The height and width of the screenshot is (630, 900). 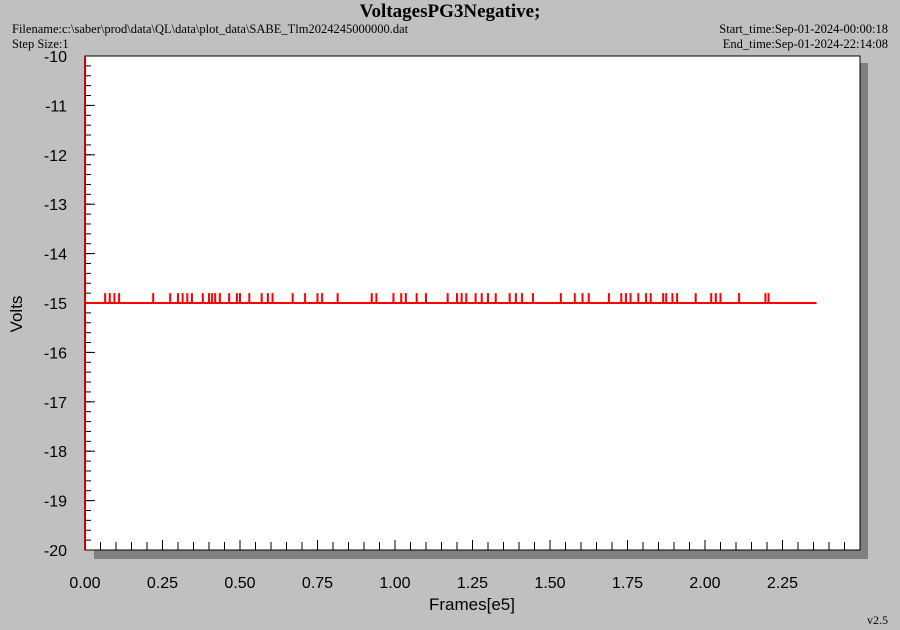 I want to click on x-axis-label: Frames[e5], so click(x=472, y=604).